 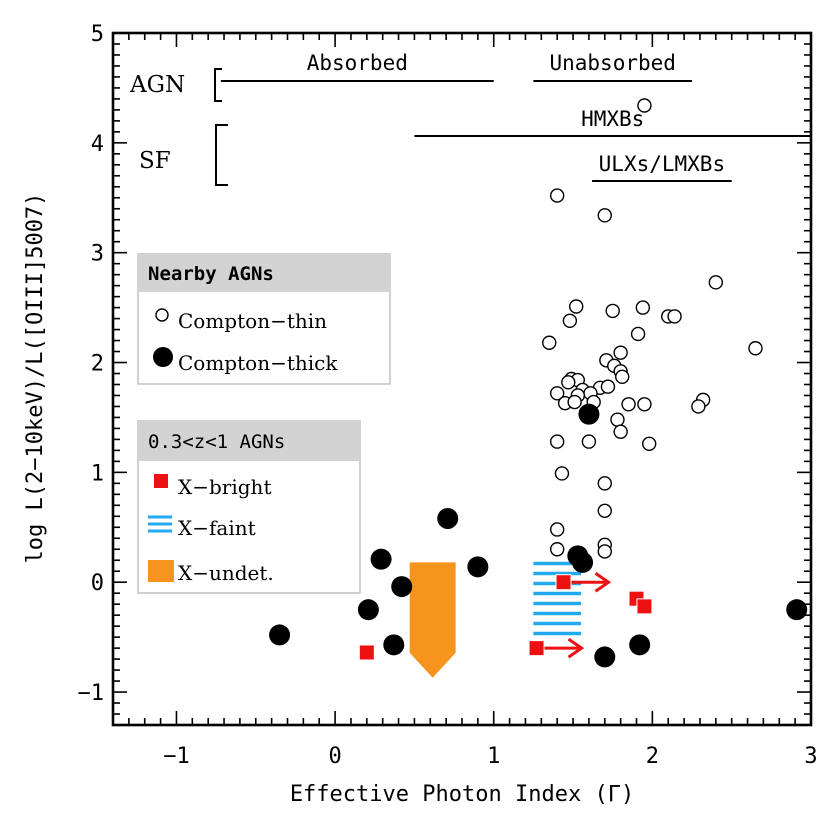 I want to click on y-tick-label: −1, so click(x=91, y=693).